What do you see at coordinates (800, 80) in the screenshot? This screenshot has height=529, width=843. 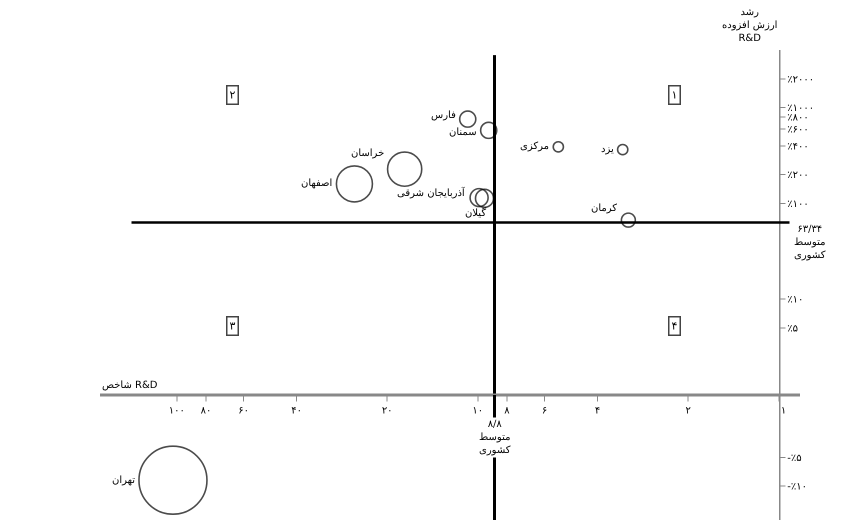 I see `y-tick-label: ٪۲۰۰۰` at bounding box center [800, 80].